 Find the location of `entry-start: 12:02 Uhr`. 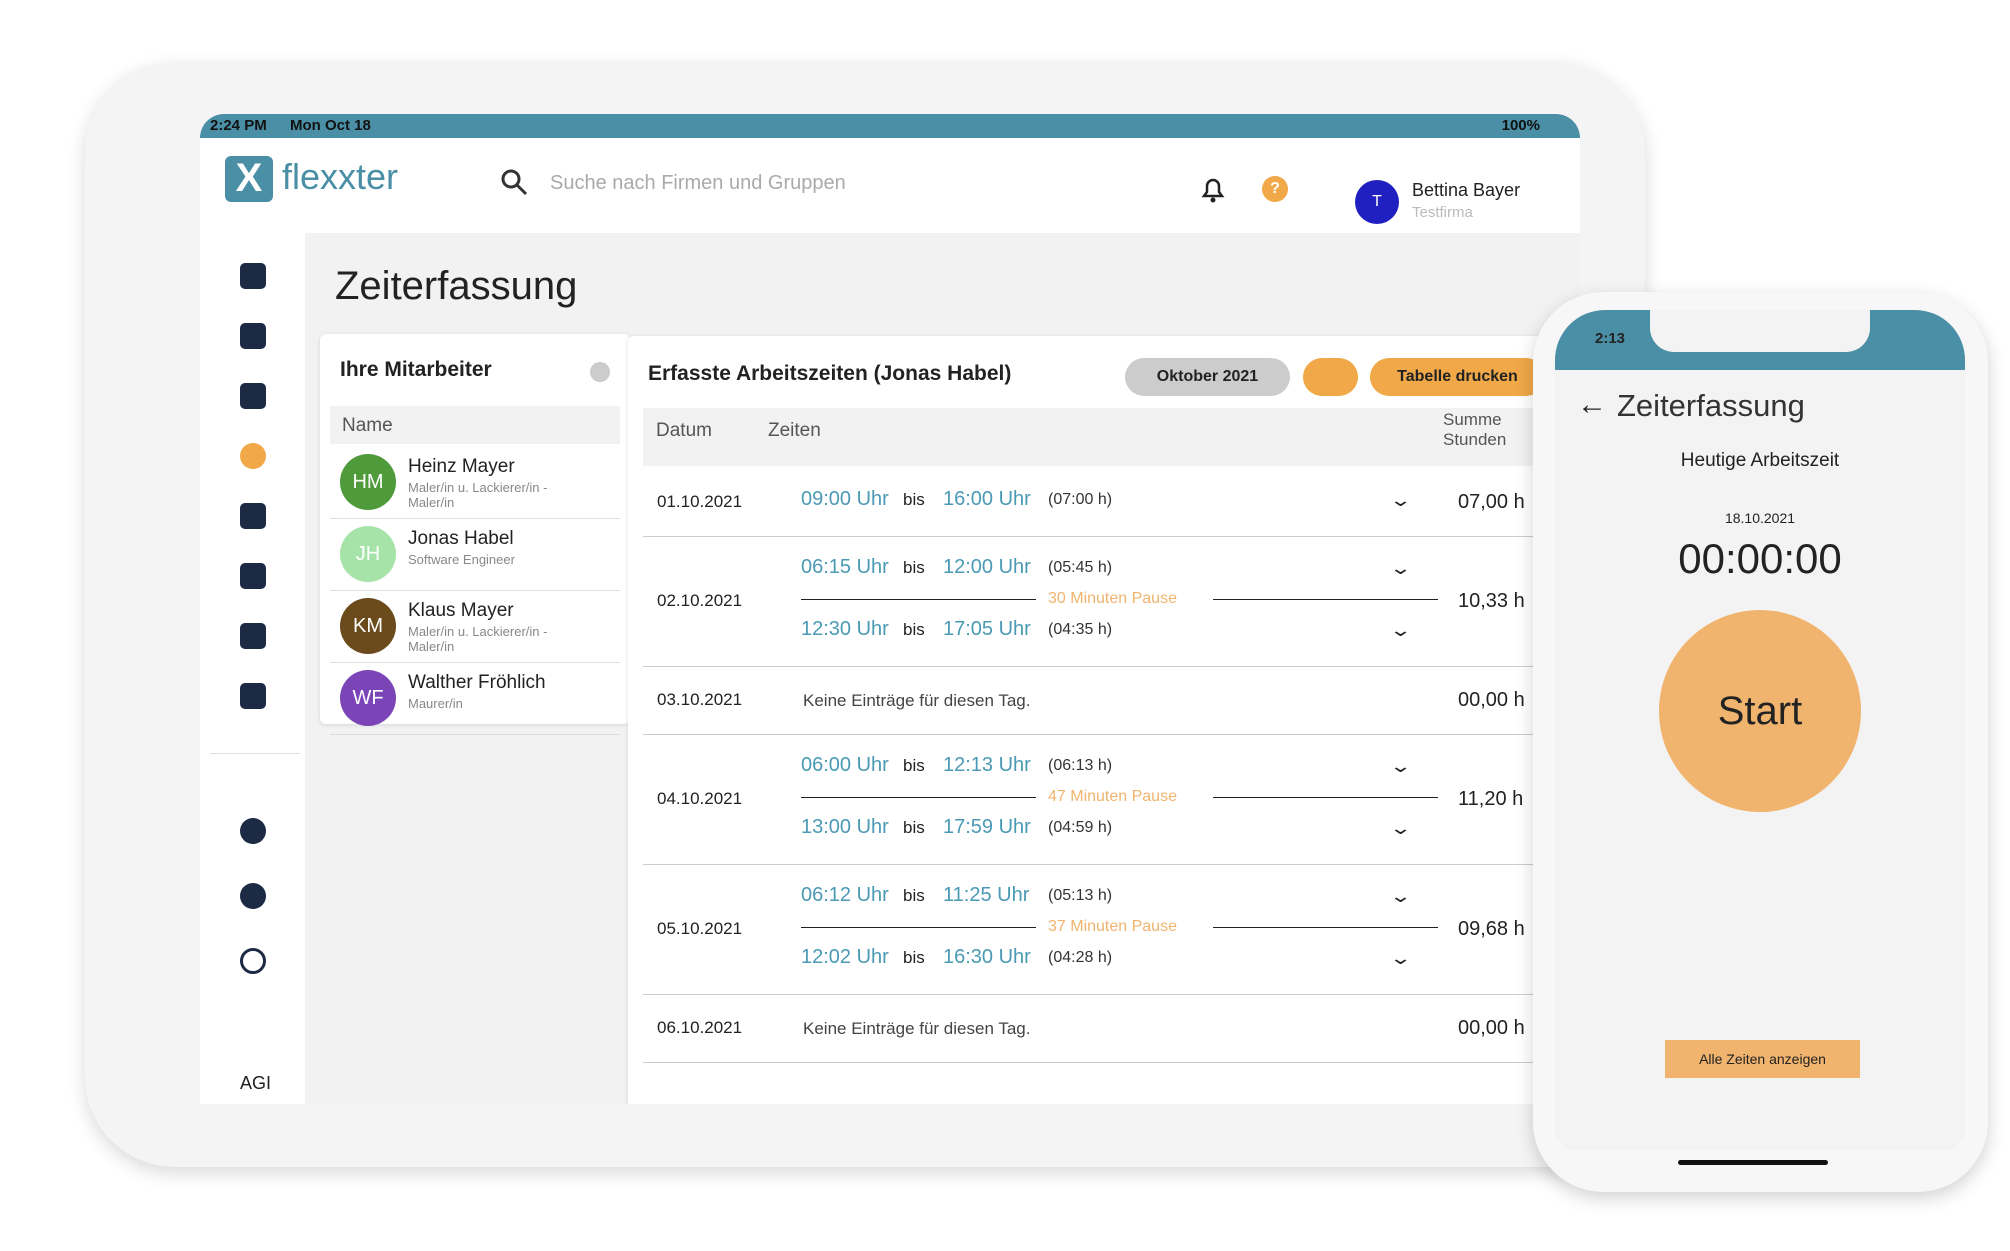

entry-start: 12:02 Uhr is located at coordinates (845, 957).